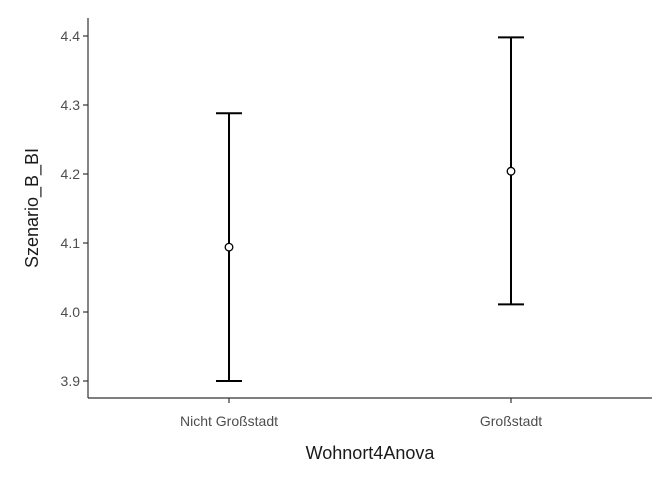 The height and width of the screenshot is (480, 672). I want to click on y-tick-label: 4.4, so click(71, 36).